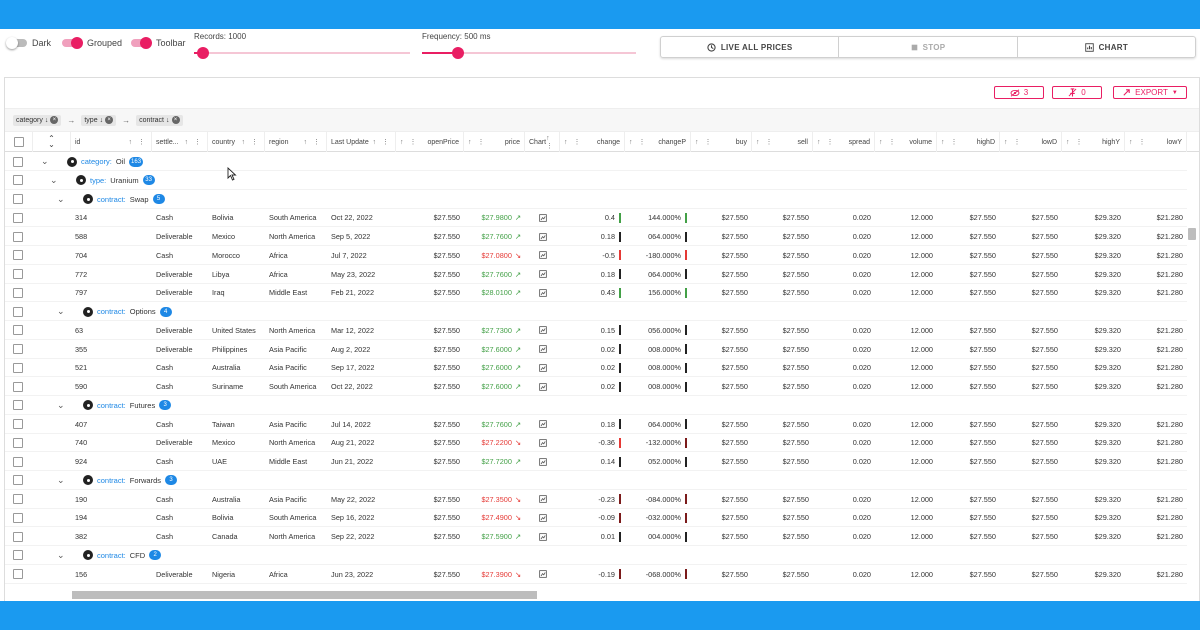 This screenshot has width=1200, height=630. Describe the element at coordinates (928, 47) in the screenshot. I see `stop-button: STOP` at that location.